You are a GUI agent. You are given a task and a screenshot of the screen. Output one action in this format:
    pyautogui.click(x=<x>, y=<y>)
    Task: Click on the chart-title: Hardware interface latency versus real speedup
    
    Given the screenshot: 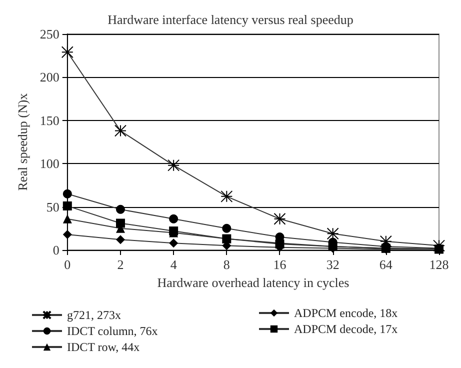 What is the action you would take?
    pyautogui.click(x=231, y=19)
    